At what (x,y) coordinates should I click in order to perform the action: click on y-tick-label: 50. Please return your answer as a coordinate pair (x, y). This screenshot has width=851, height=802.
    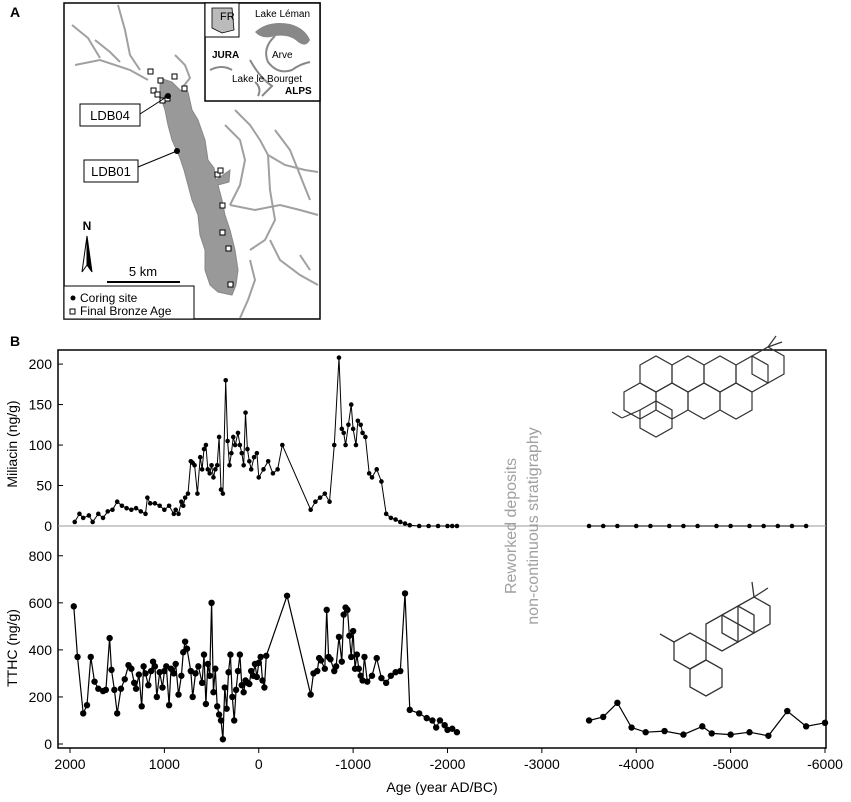
    Looking at the image, I should click on (44, 486).